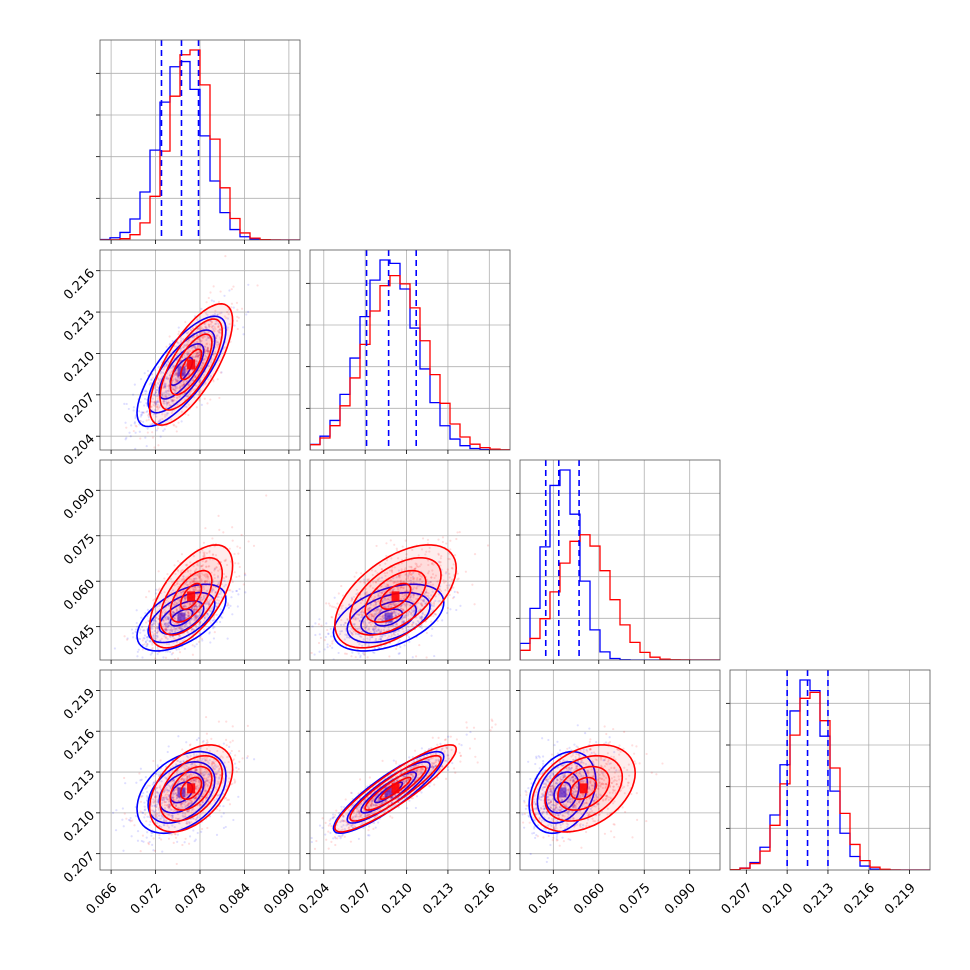 This screenshot has width=970, height=970. I want to click on y-tick-label: 0.204, so click(79, 450).